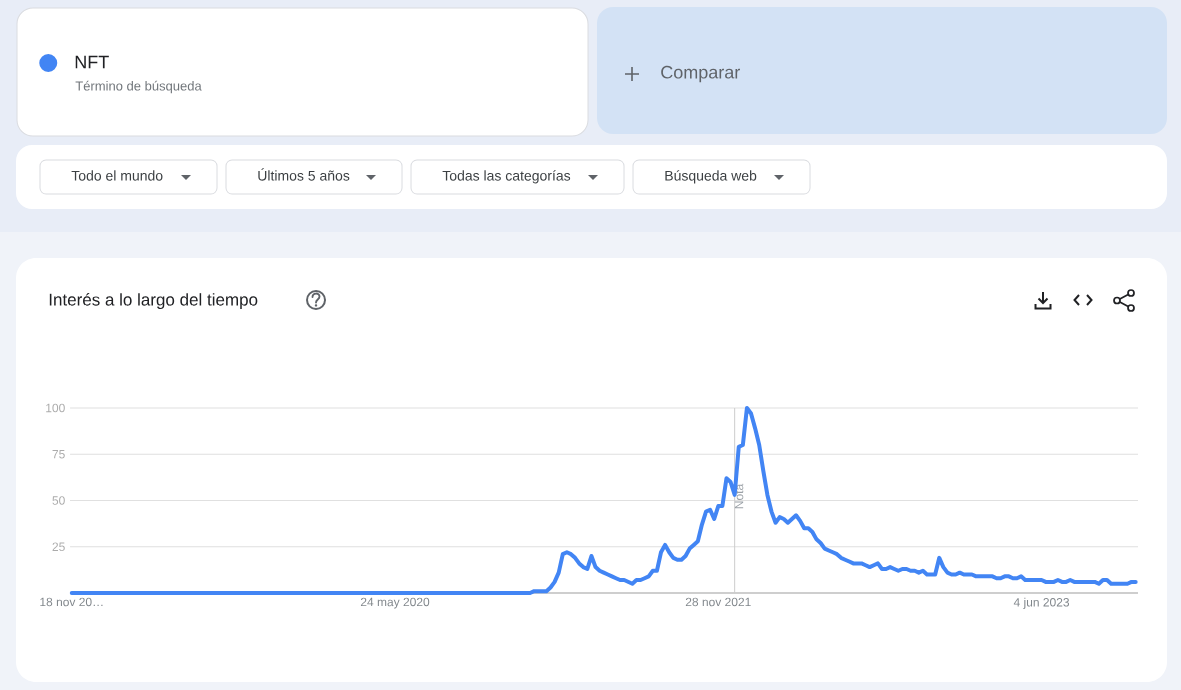 The image size is (1181, 690). I want to click on y-tick-label: 25, so click(58, 547).